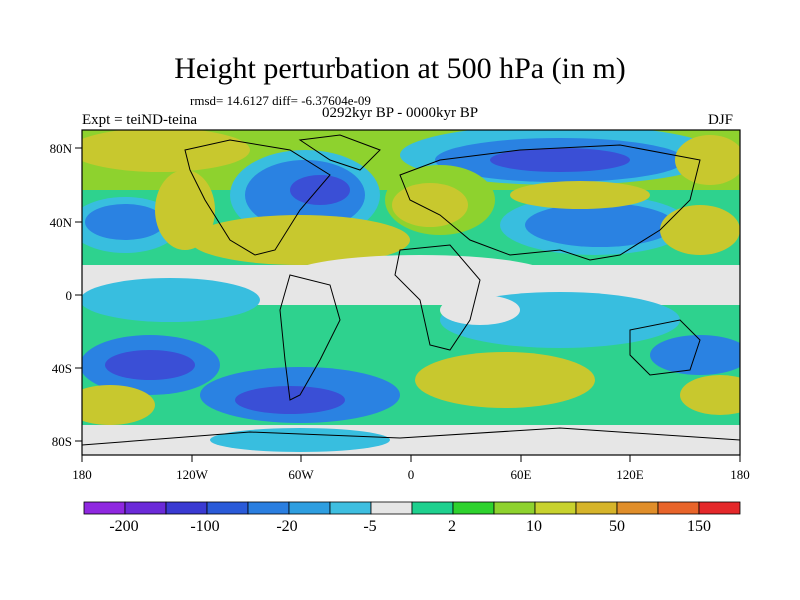 The image size is (800, 600). Describe the element at coordinates (171, 300) in the screenshot. I see `field-south-pacific-cyan` at that location.